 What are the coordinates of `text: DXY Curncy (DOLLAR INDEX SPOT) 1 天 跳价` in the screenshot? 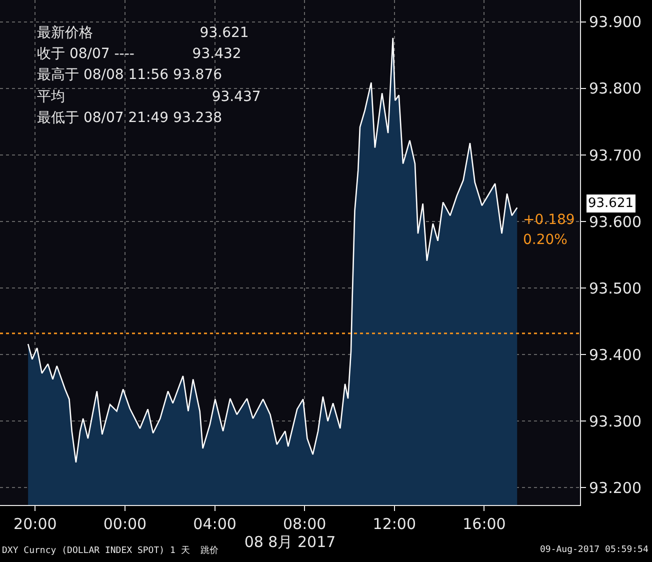 It's located at (110, 550).